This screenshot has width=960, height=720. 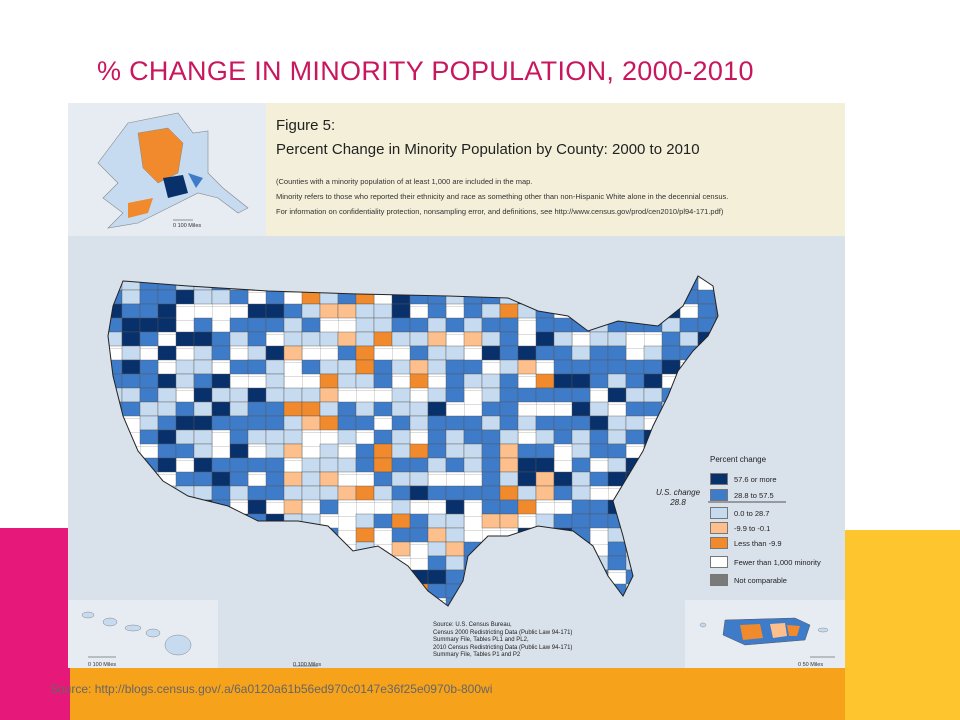 What do you see at coordinates (472, 625) in the screenshot?
I see `source-line: Source: U.S. Census Bureau,` at bounding box center [472, 625].